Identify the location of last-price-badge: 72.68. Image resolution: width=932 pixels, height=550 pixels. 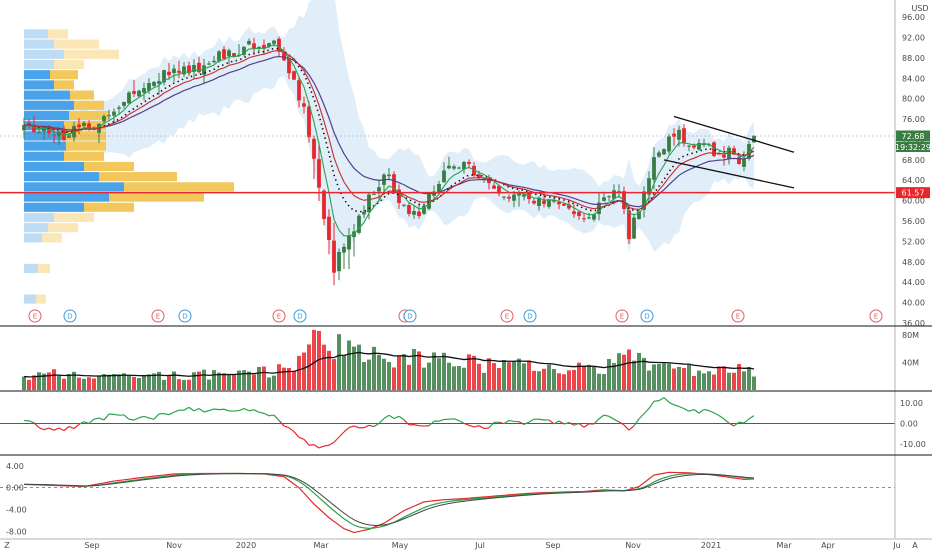
(913, 136).